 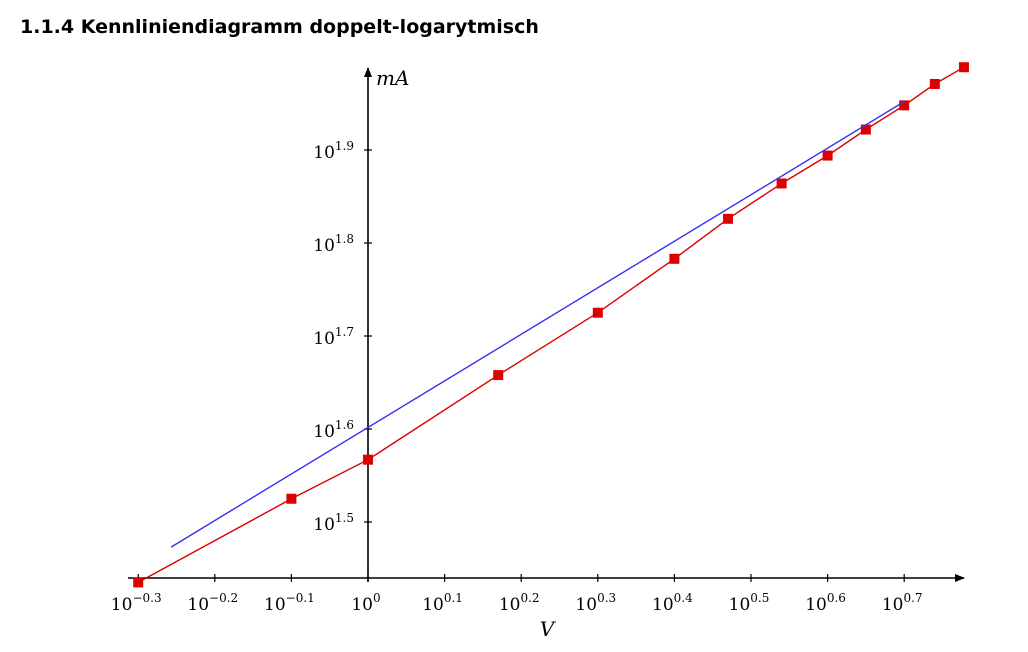 I want to click on y-tick-label: 101.7, so click(x=333, y=337).